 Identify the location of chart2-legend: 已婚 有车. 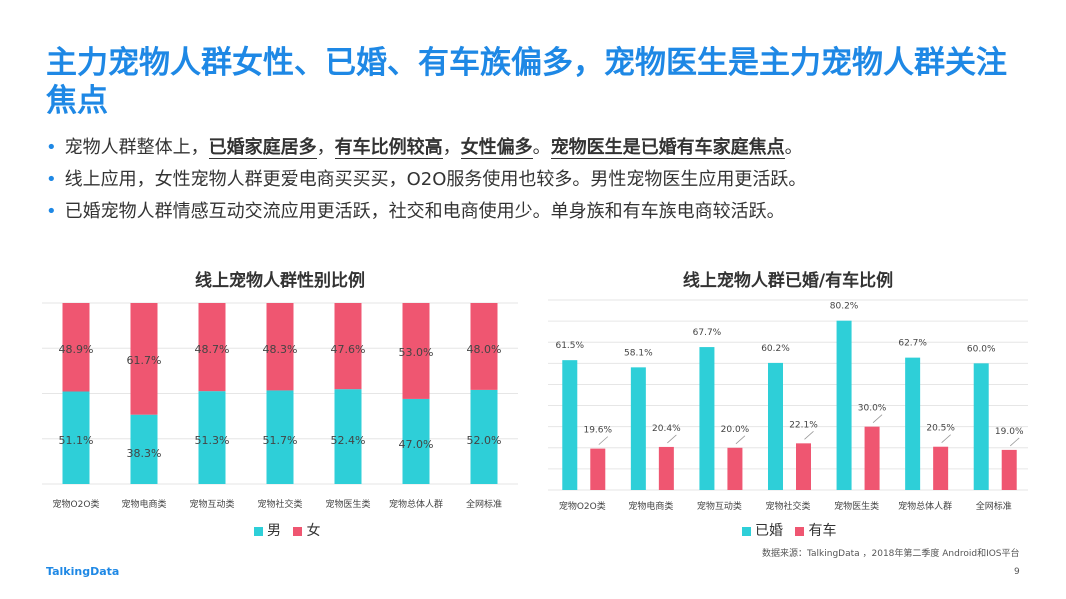
(785, 530).